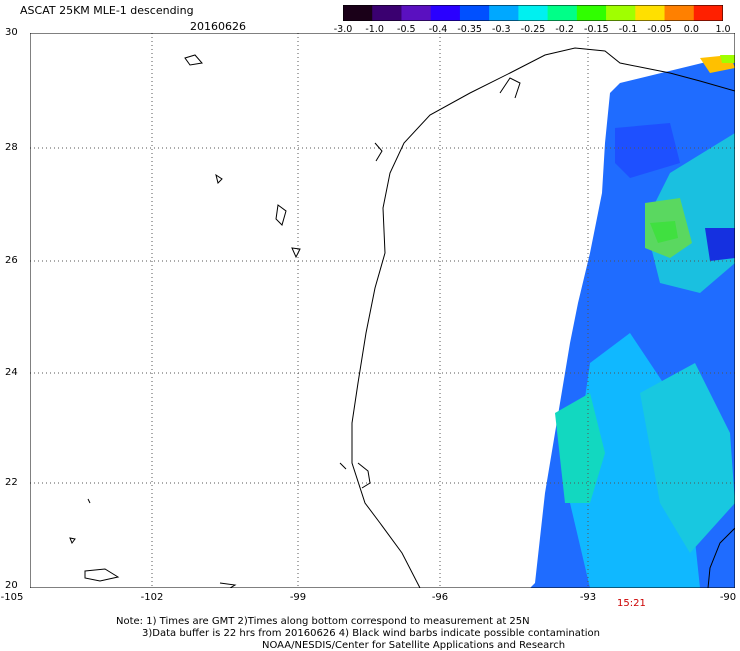 The width and height of the screenshot is (740, 651). What do you see at coordinates (631, 603) in the screenshot?
I see `time-label: 15:21` at bounding box center [631, 603].